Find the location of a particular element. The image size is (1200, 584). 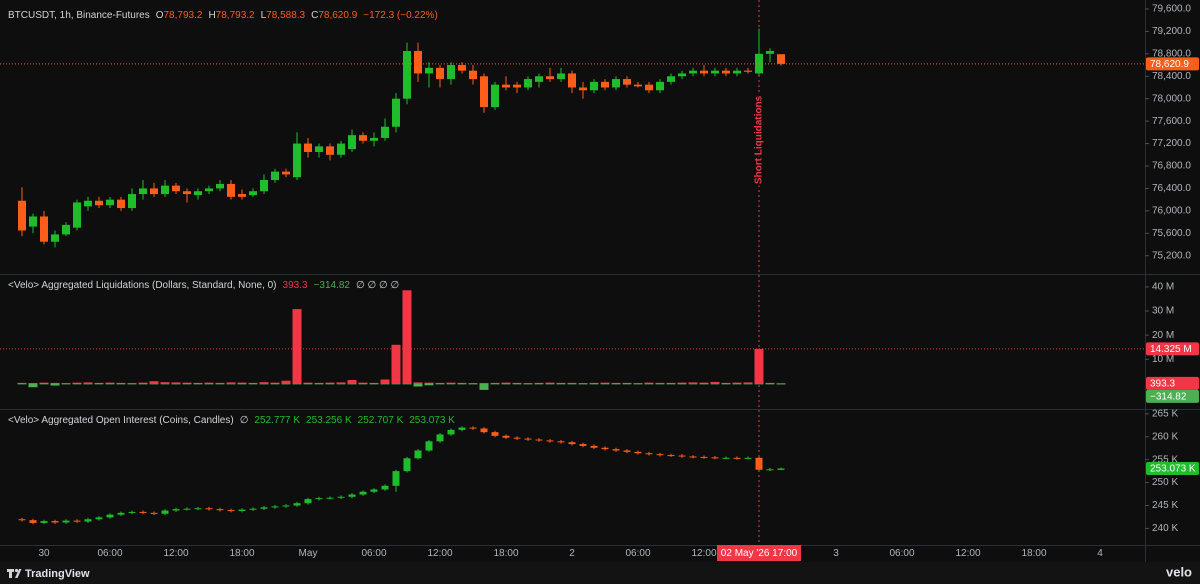

legend-suffix: ∅ ∅ ∅ ∅ is located at coordinates (377, 285).